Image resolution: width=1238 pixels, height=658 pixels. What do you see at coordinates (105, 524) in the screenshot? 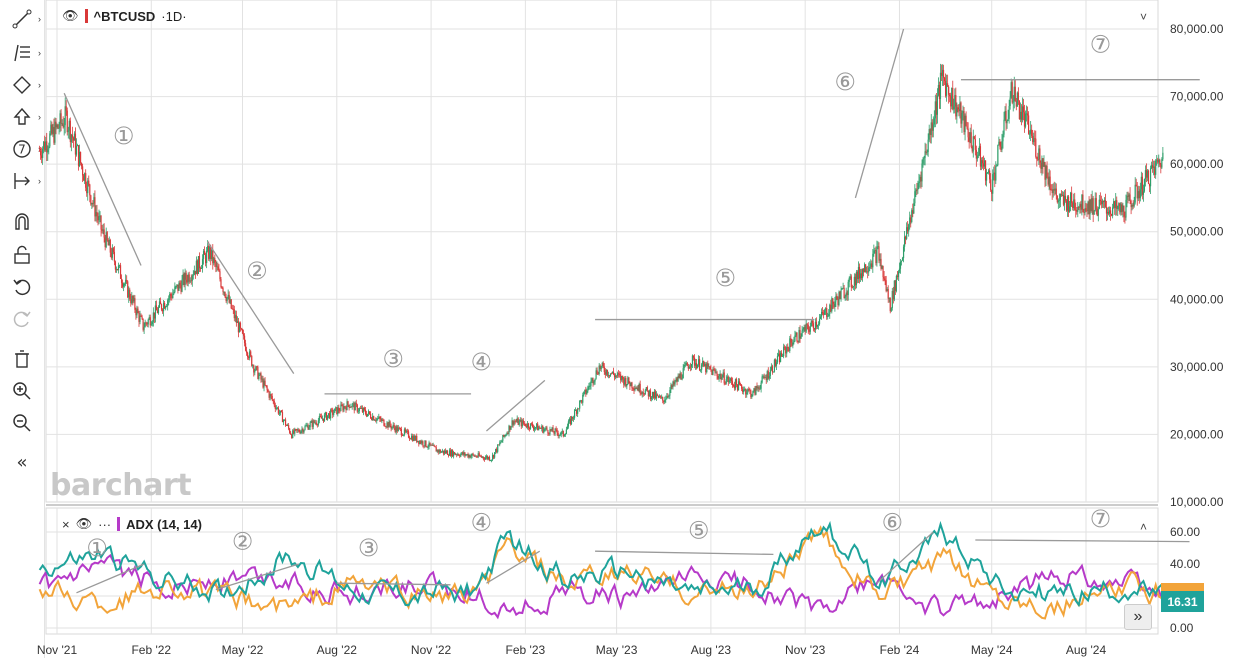
I see `more-icon: ···` at bounding box center [105, 524].